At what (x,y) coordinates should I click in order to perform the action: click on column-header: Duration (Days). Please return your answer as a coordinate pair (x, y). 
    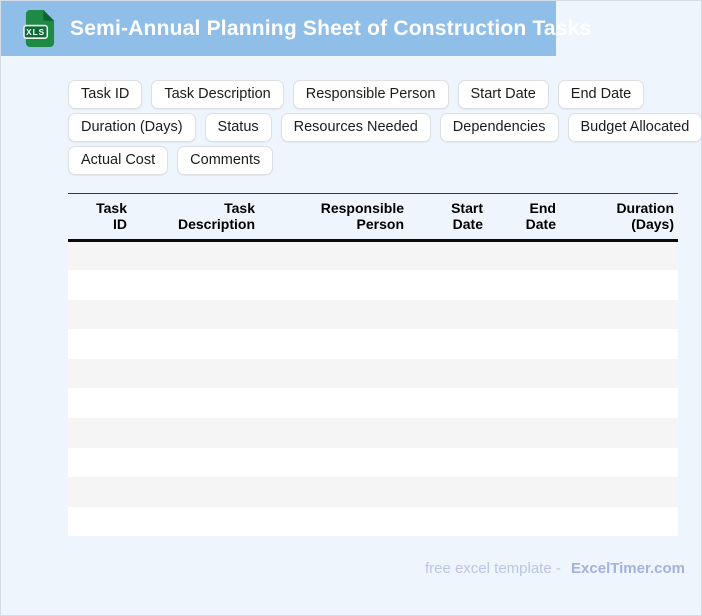
    Looking at the image, I should click on (619, 217).